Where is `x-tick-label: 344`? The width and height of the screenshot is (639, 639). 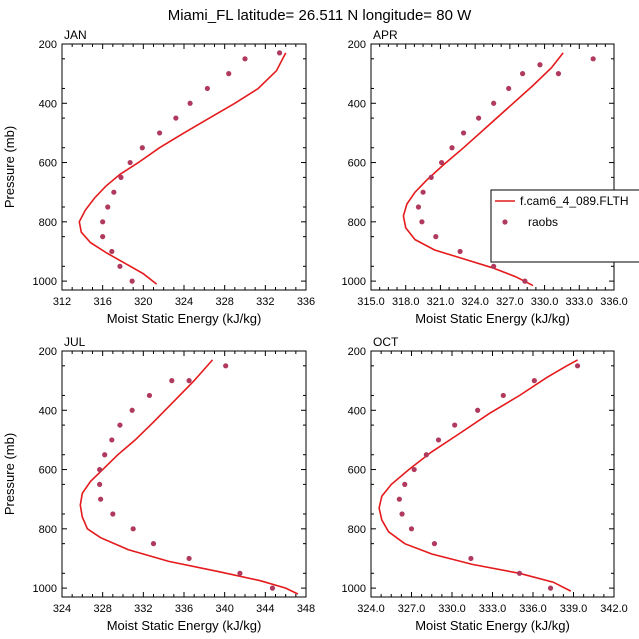 x-tick-label: 344 is located at coordinates (265, 609).